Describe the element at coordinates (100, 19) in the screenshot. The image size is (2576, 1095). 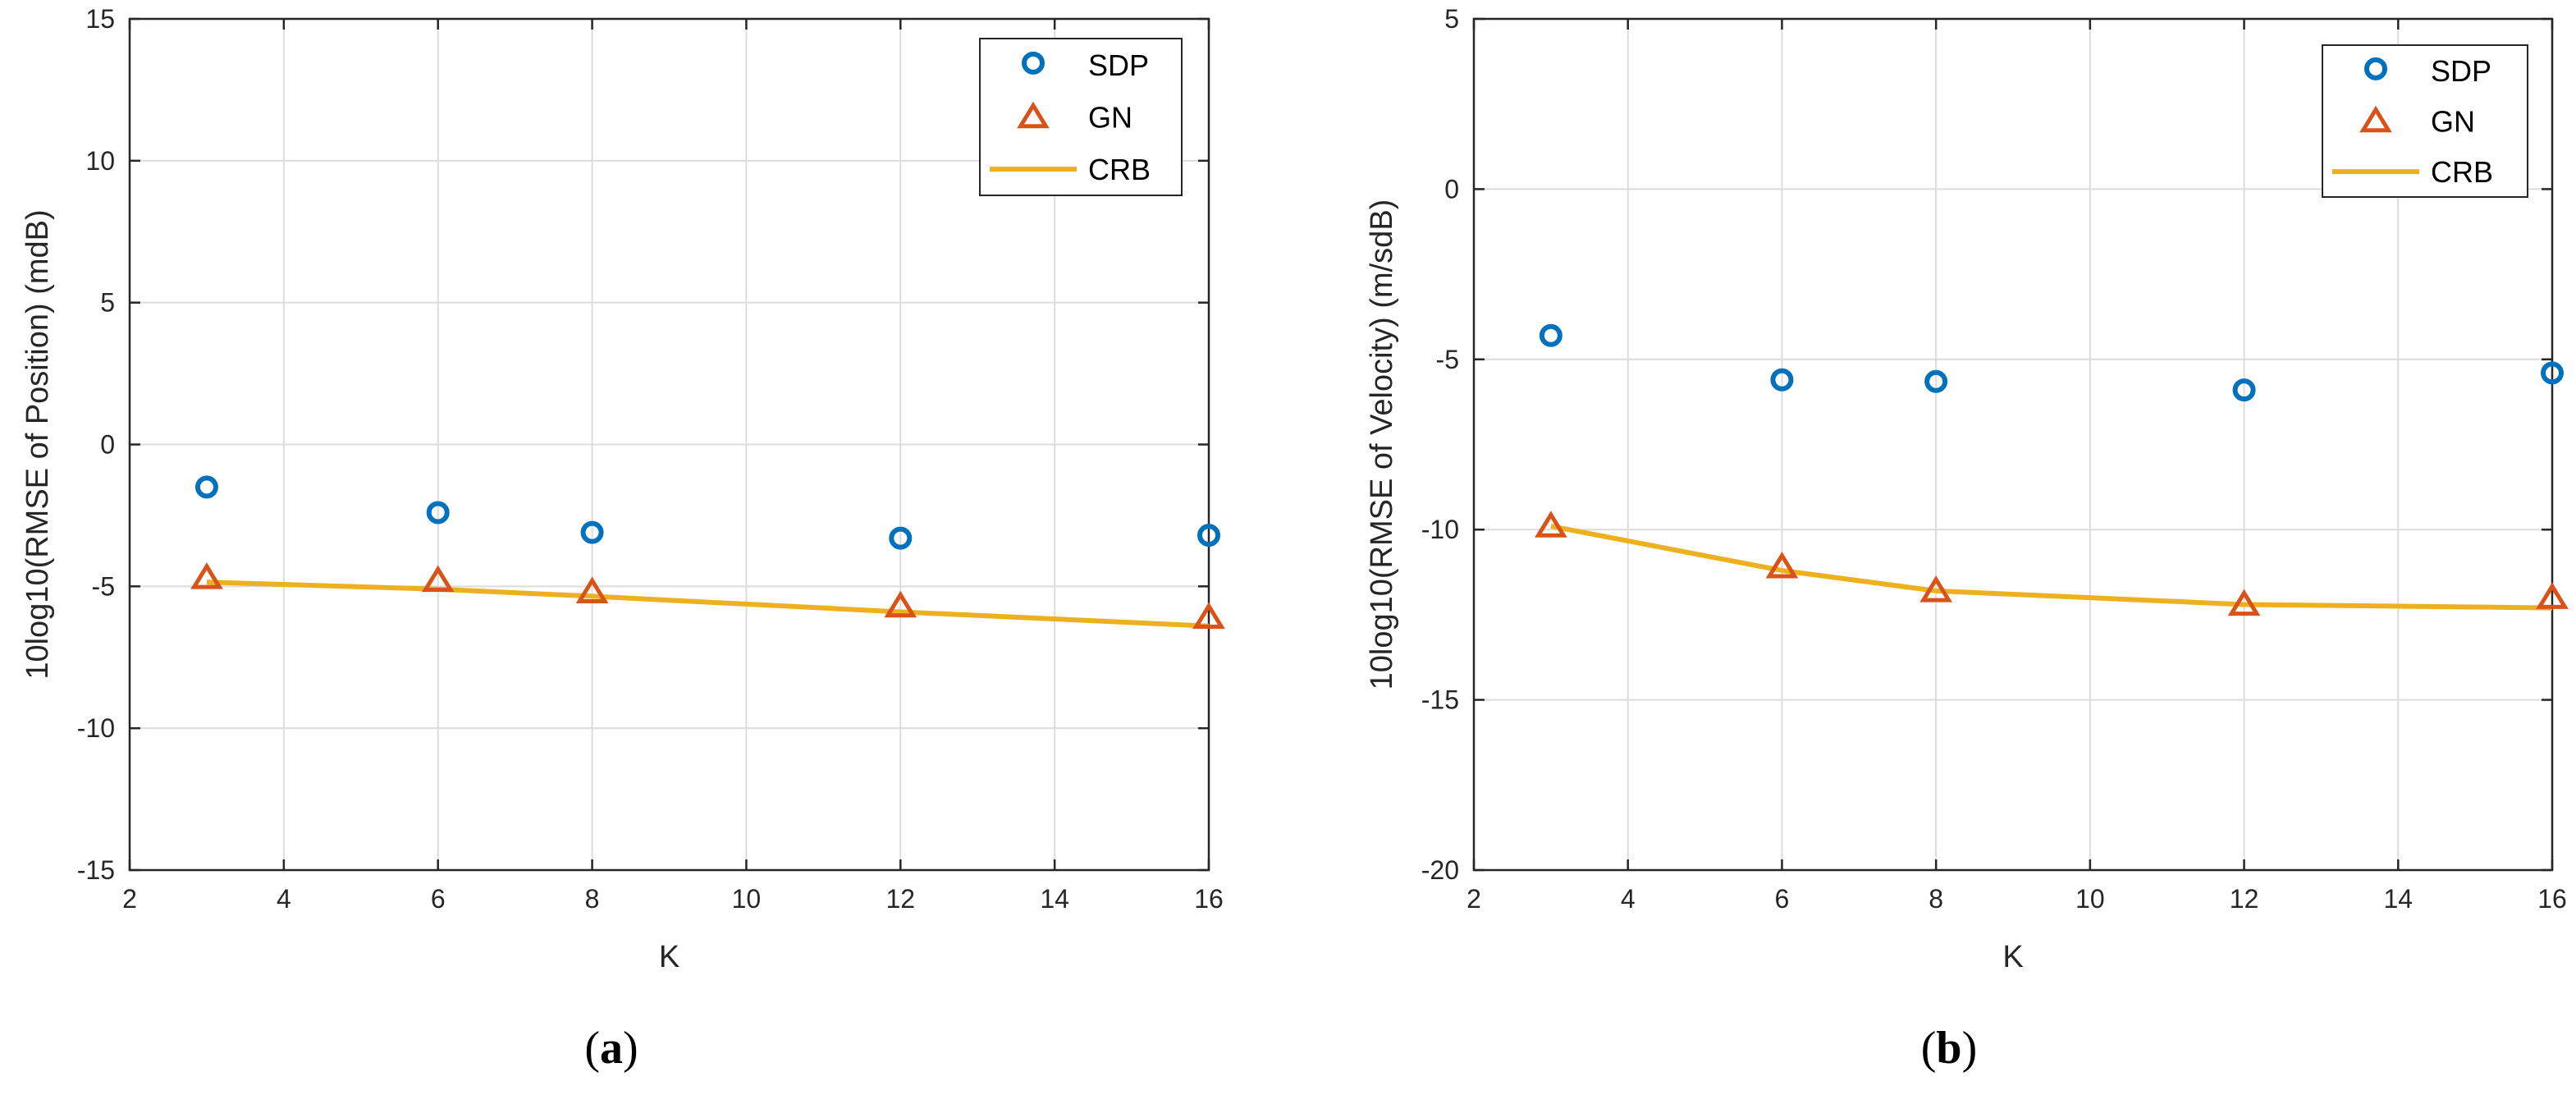
I see `y-tick-label-6: 15` at that location.